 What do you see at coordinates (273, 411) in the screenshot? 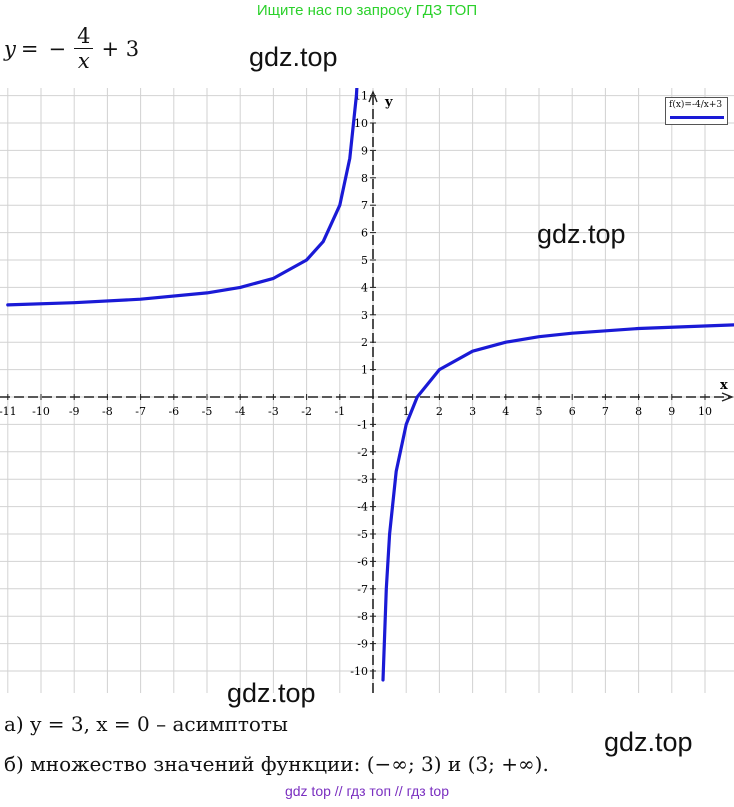
I see `x-tick-label: -3` at bounding box center [273, 411].